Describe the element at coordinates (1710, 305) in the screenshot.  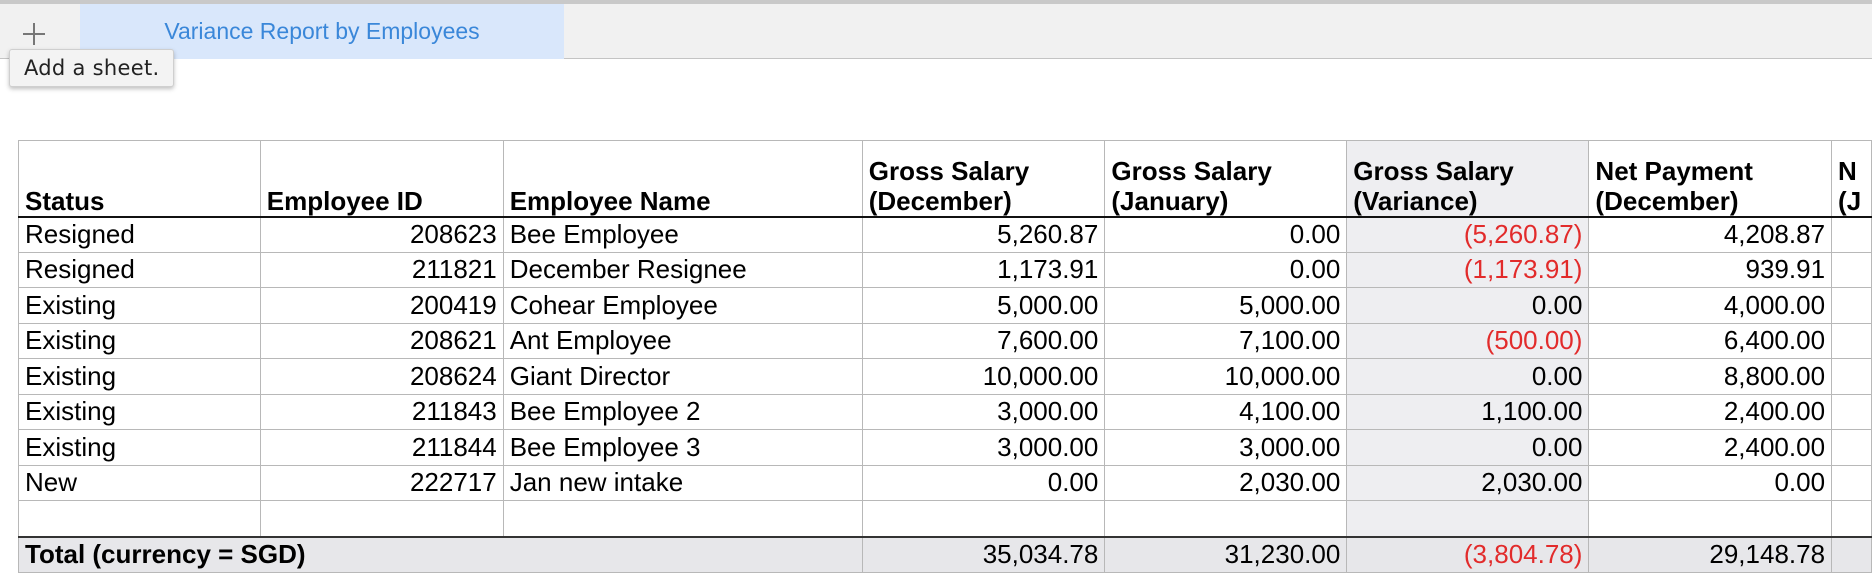
I see `cell-net-dec: 4,000.00` at that location.